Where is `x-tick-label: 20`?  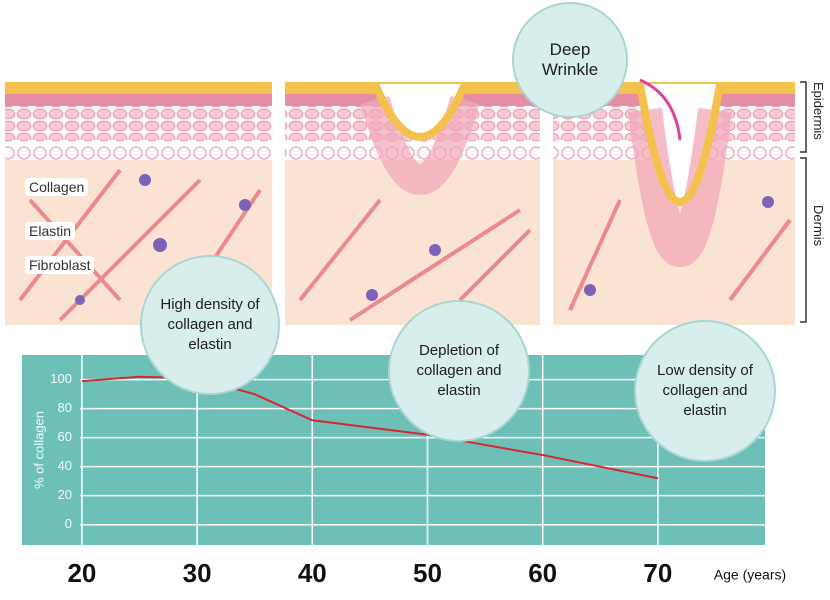 x-tick-label: 20 is located at coordinates (81, 573).